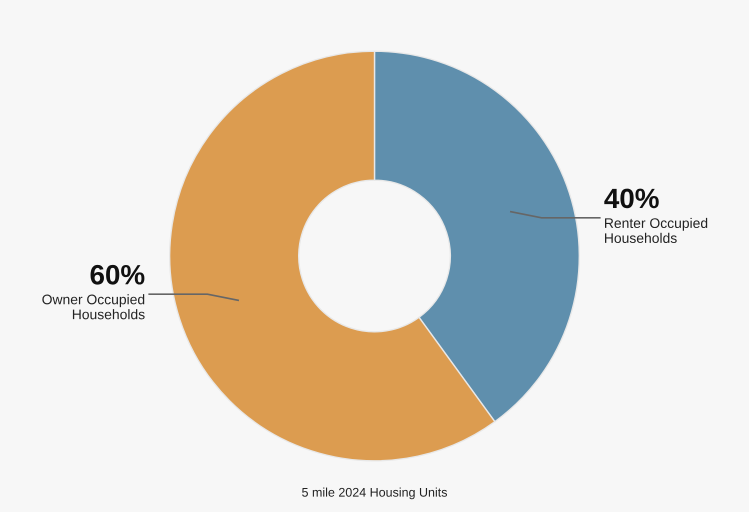 The height and width of the screenshot is (512, 749). Describe the element at coordinates (117, 274) in the screenshot. I see `data-label: 60%` at that location.